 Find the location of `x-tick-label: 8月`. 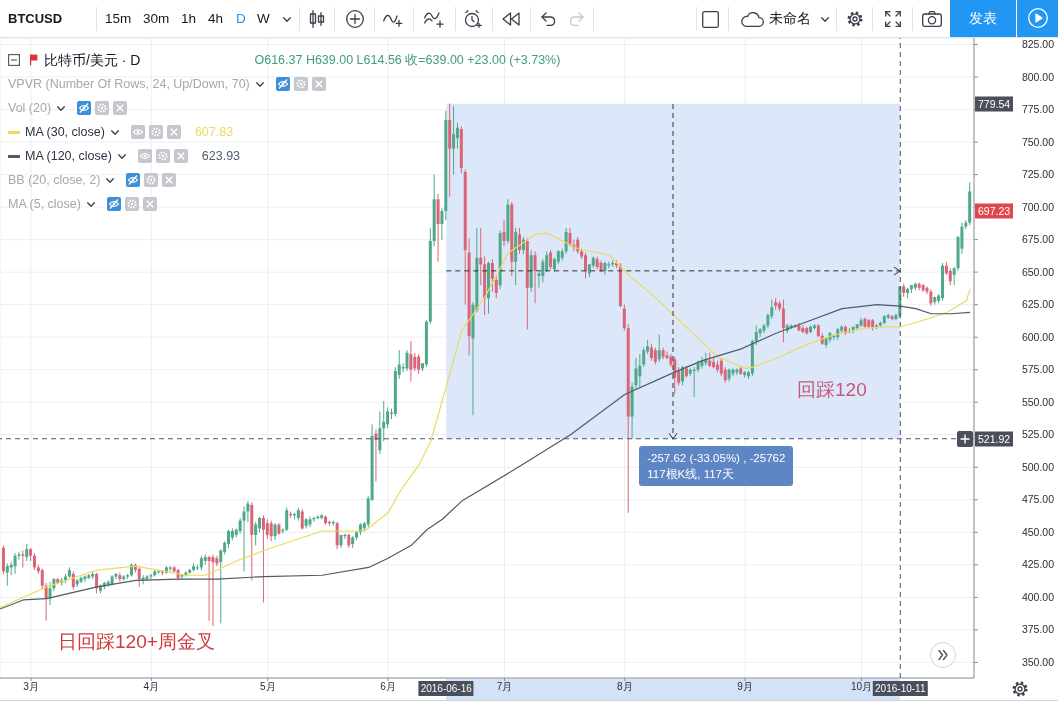

x-tick-label: 8月 is located at coordinates (624, 687).